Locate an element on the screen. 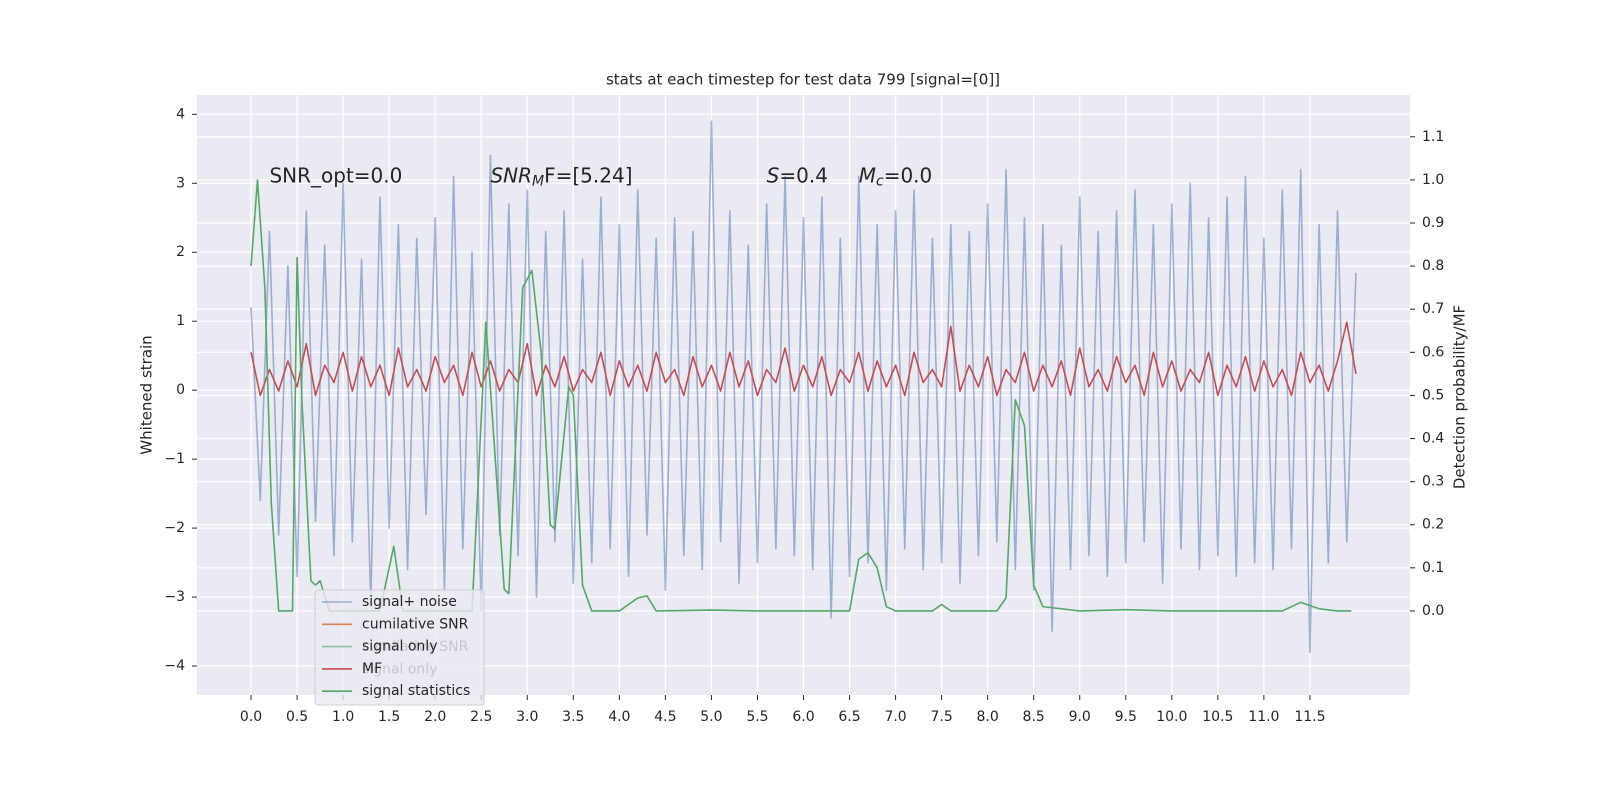  x-tick-label: 2.5 is located at coordinates (481, 717).